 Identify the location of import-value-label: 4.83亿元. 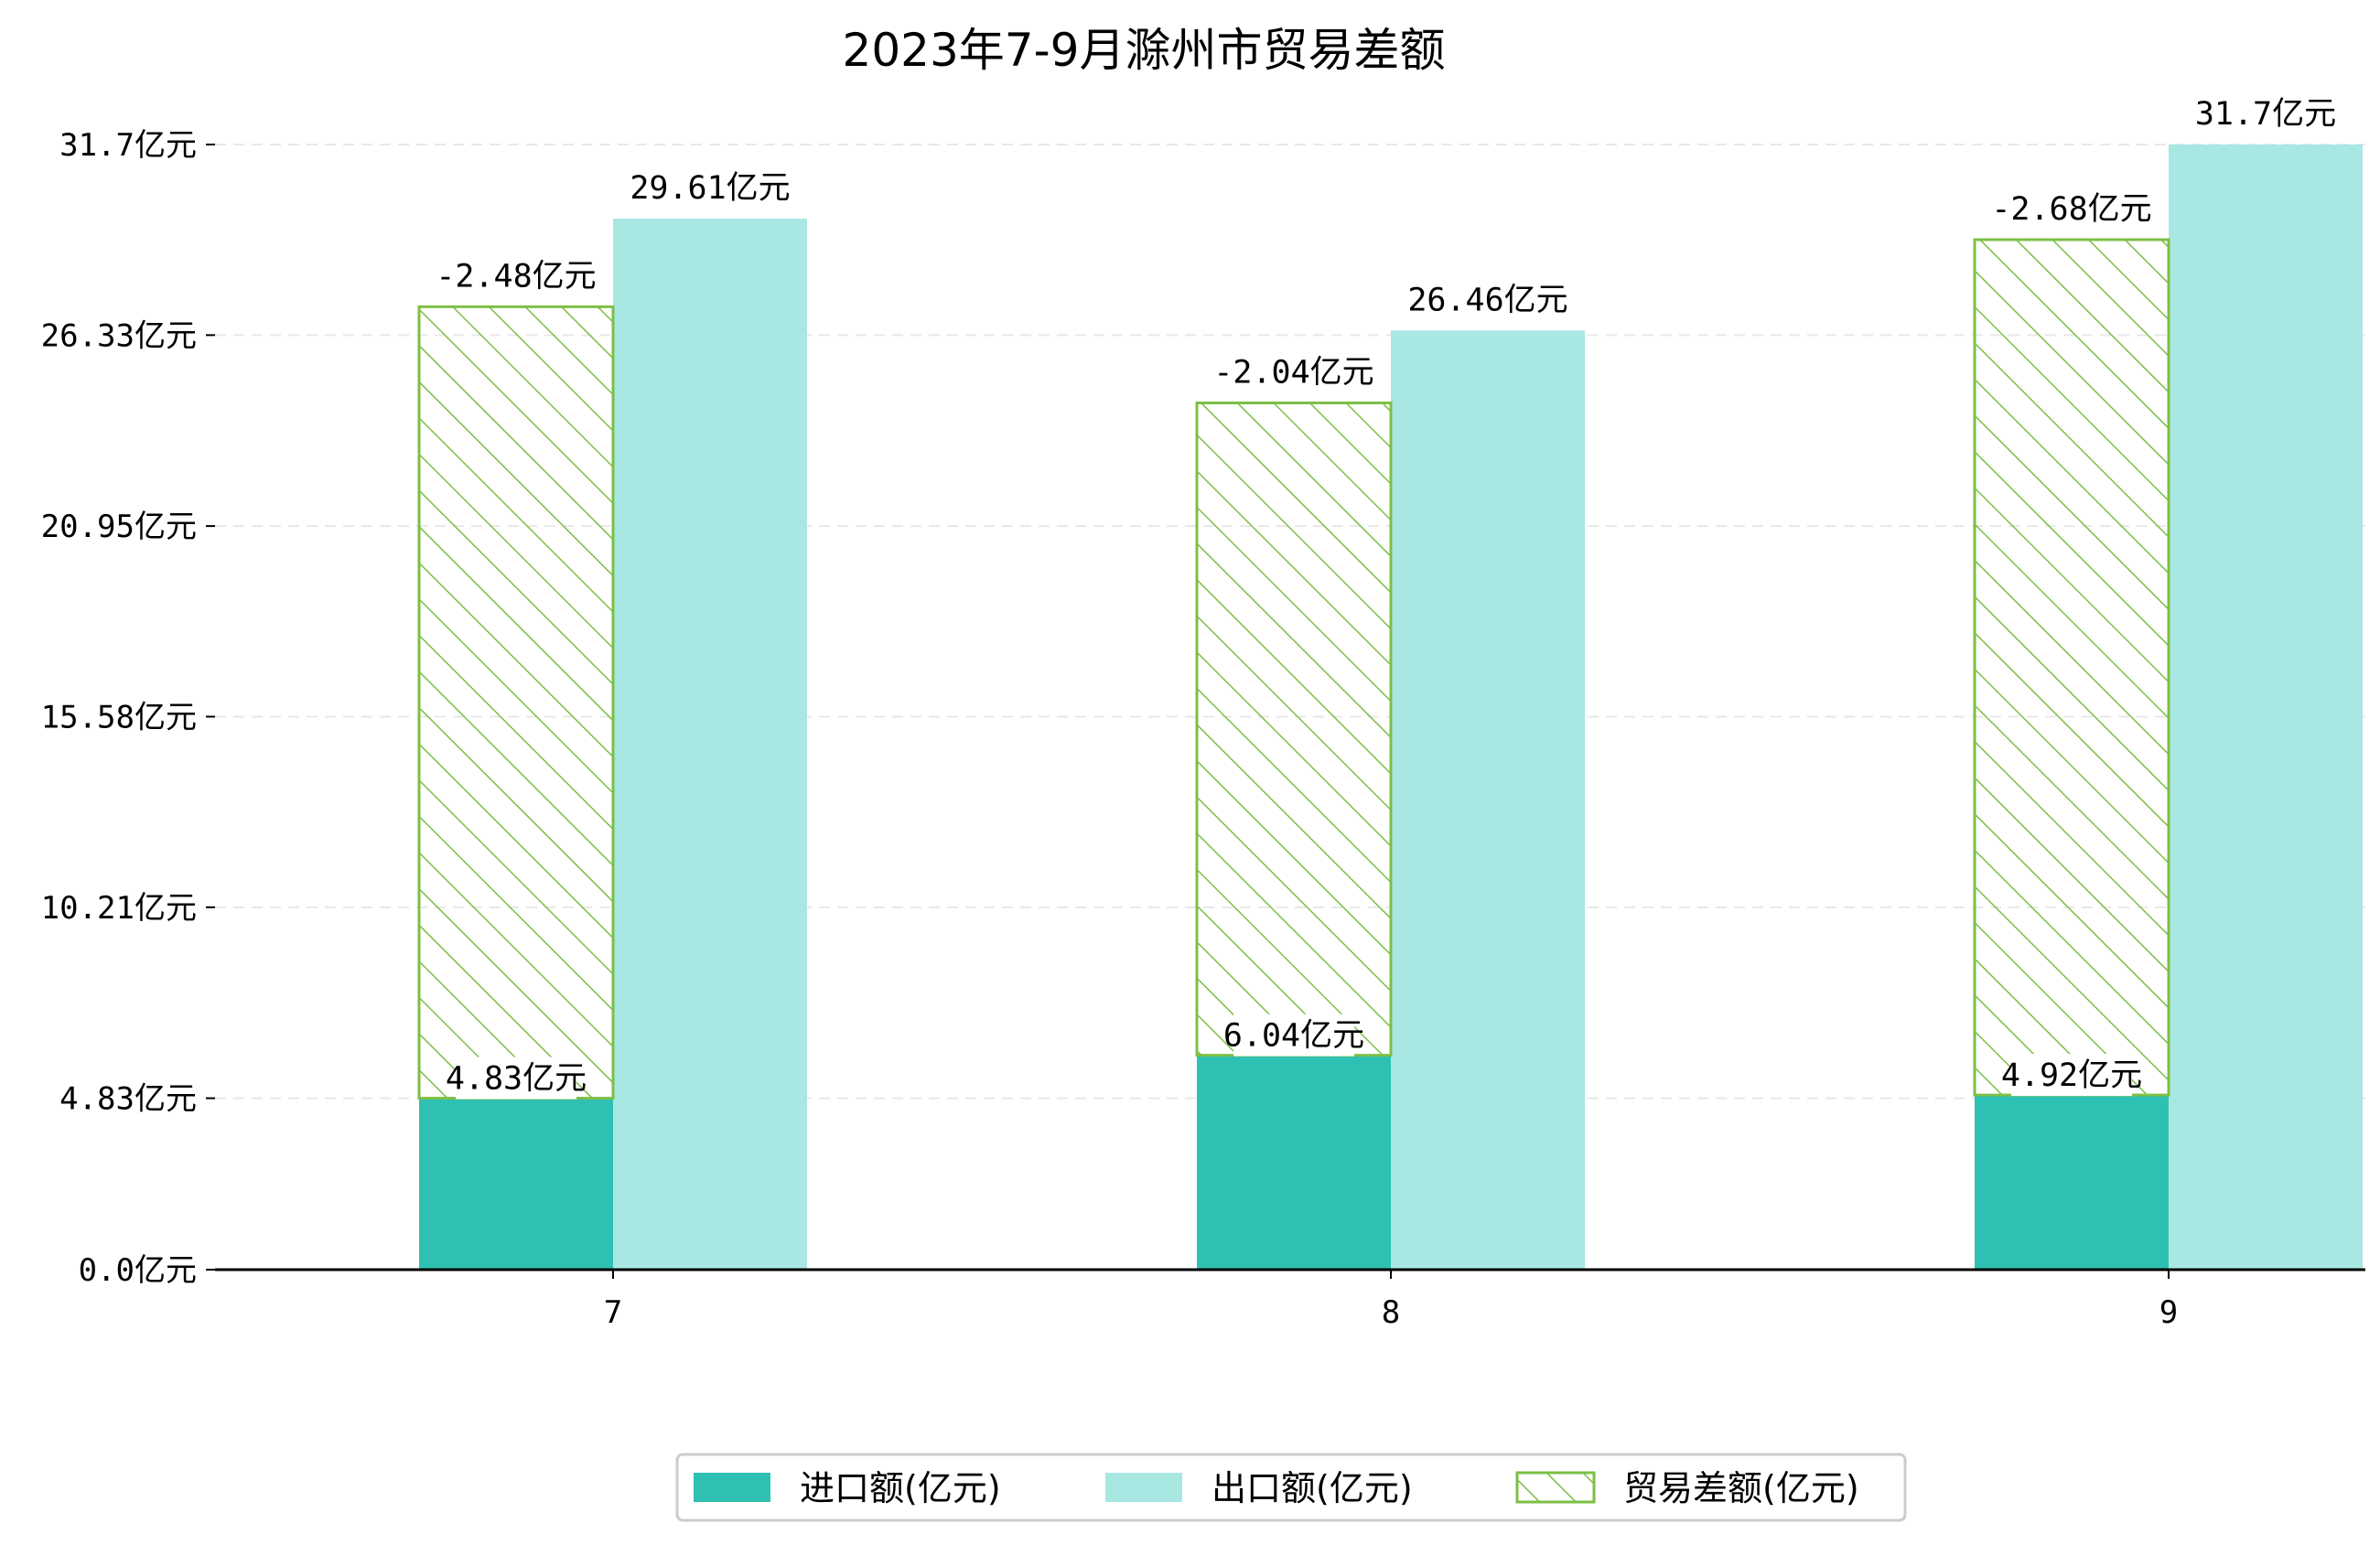
(516, 1079).